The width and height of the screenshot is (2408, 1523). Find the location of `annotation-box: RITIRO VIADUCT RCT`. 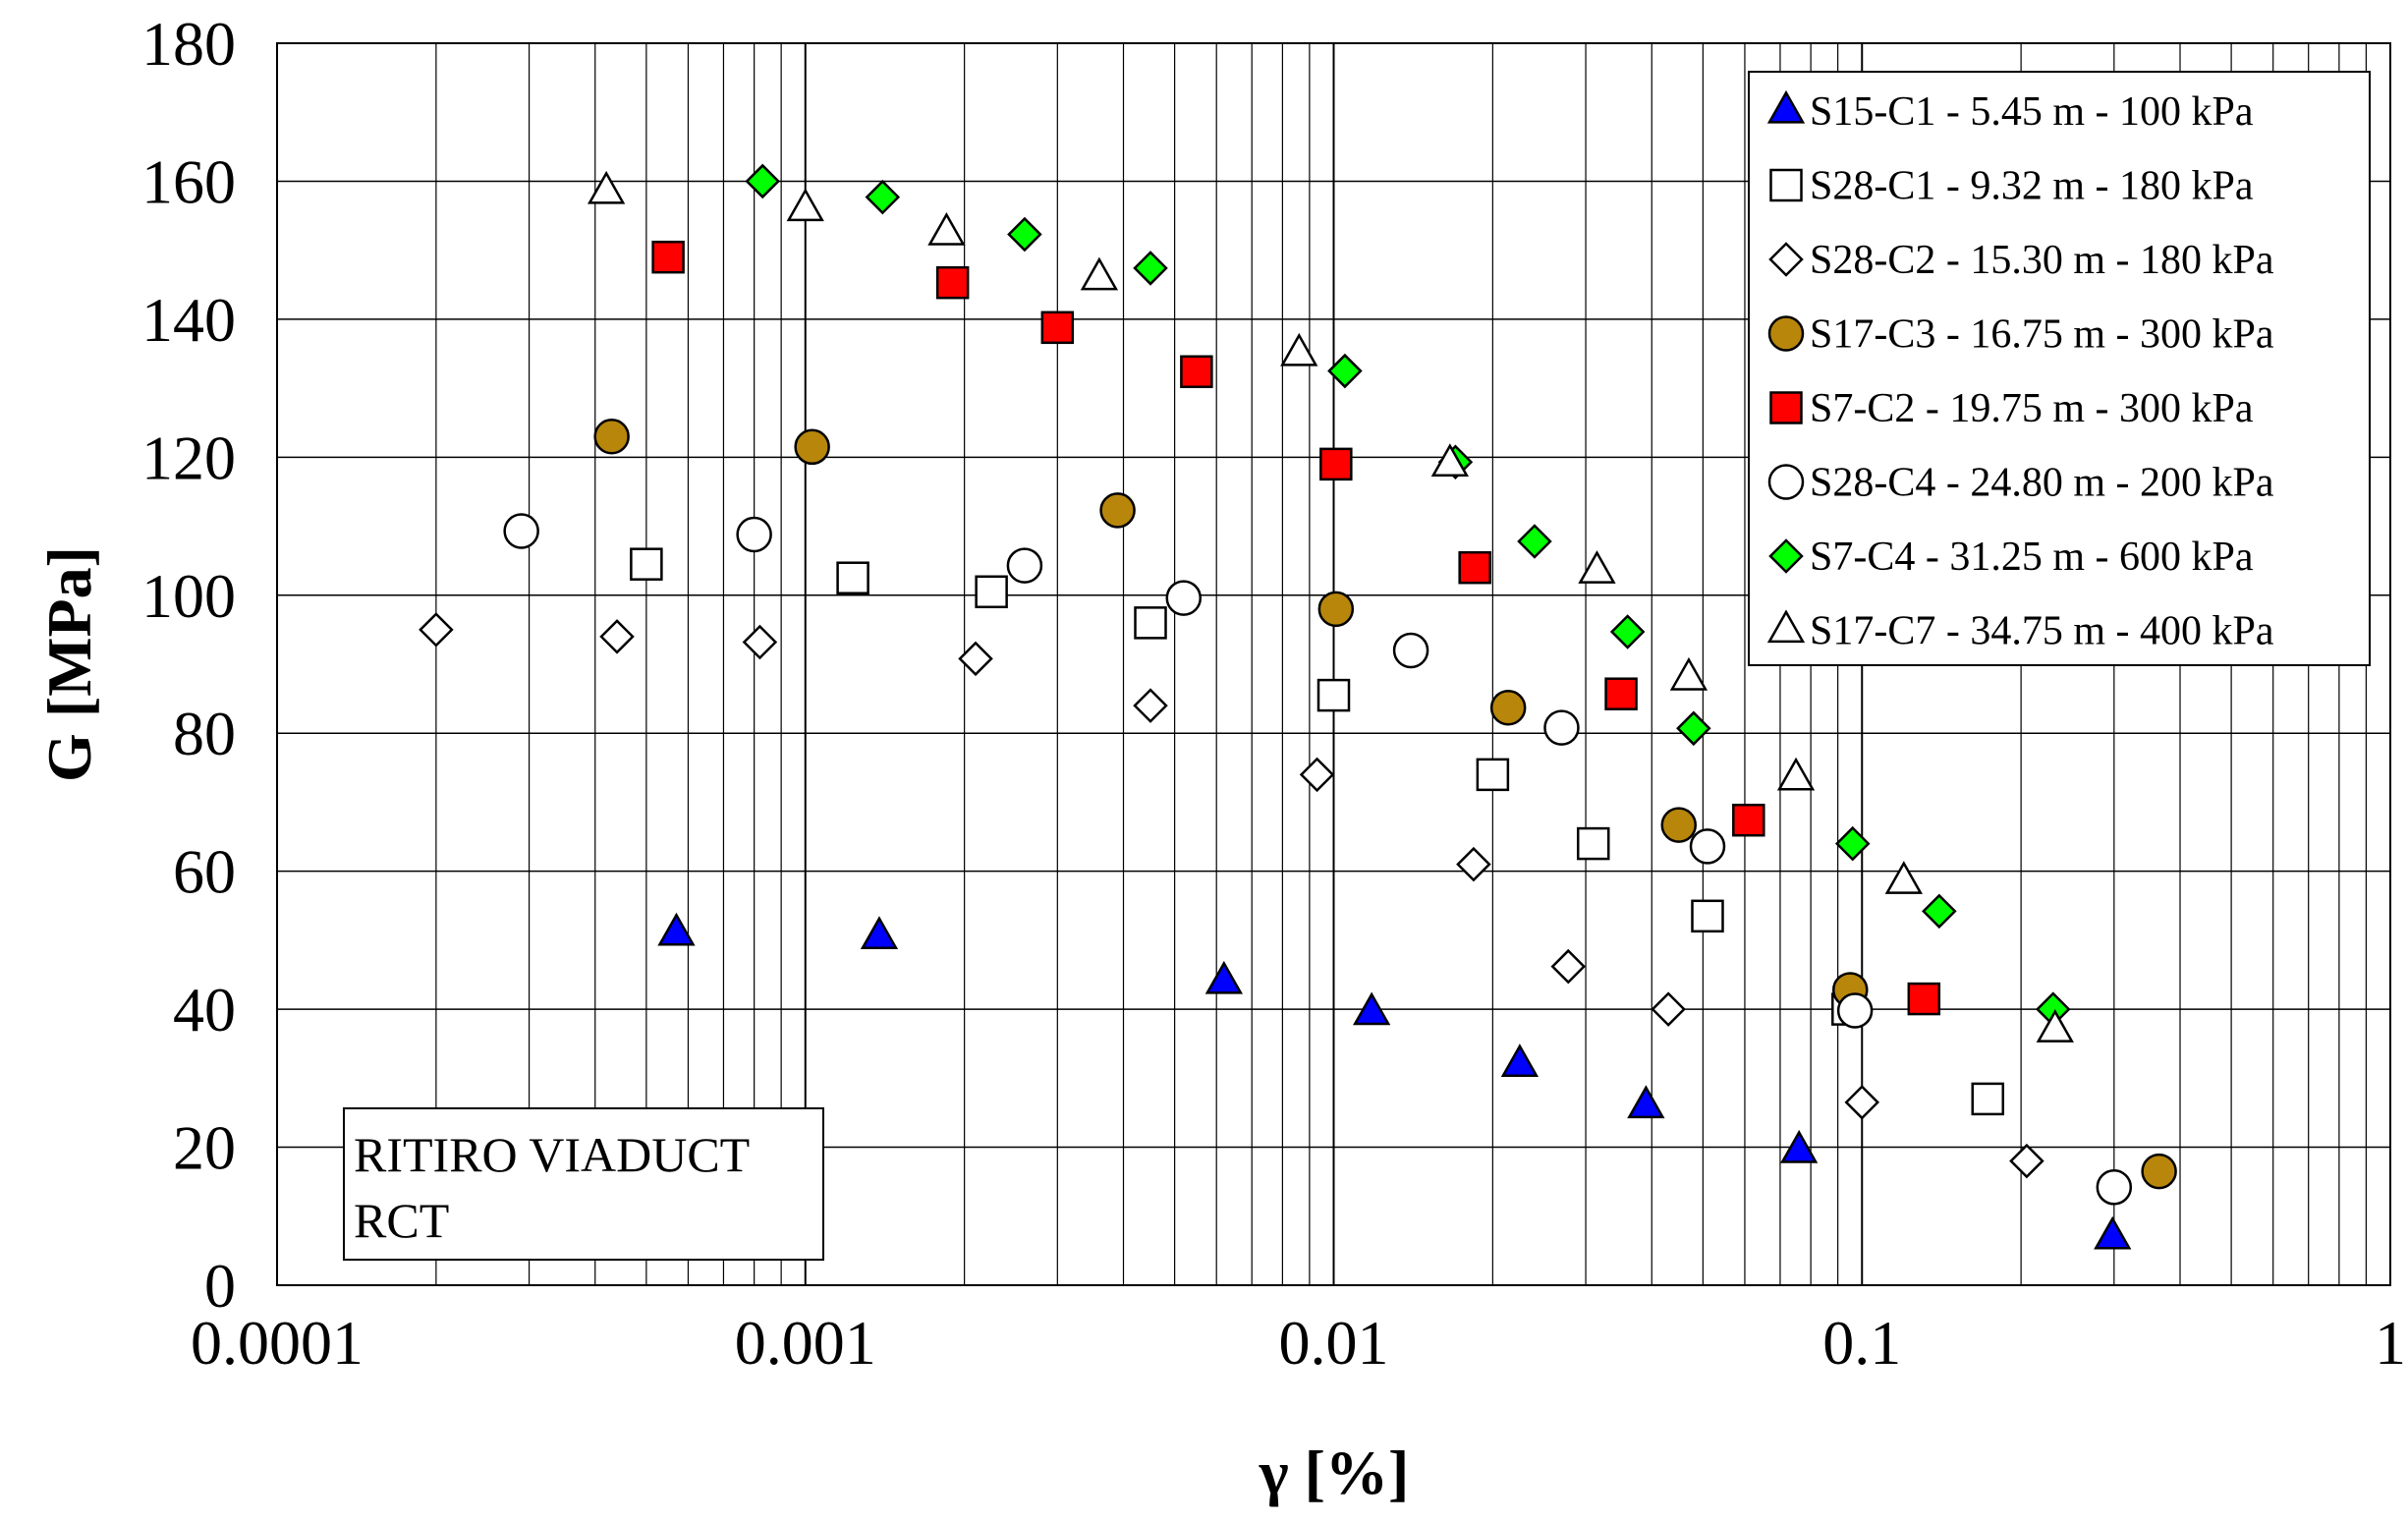

annotation-box: RITIRO VIADUCT RCT is located at coordinates (583, 1184).